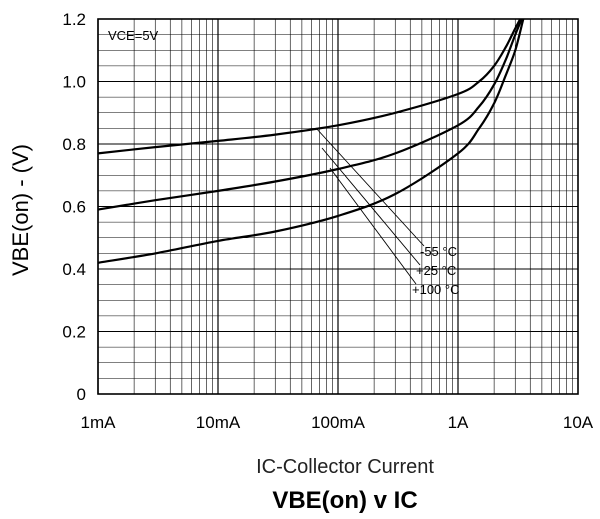 The width and height of the screenshot is (600, 519). Describe the element at coordinates (392, 500) in the screenshot. I see `chart-title-suffix: v IC` at that location.